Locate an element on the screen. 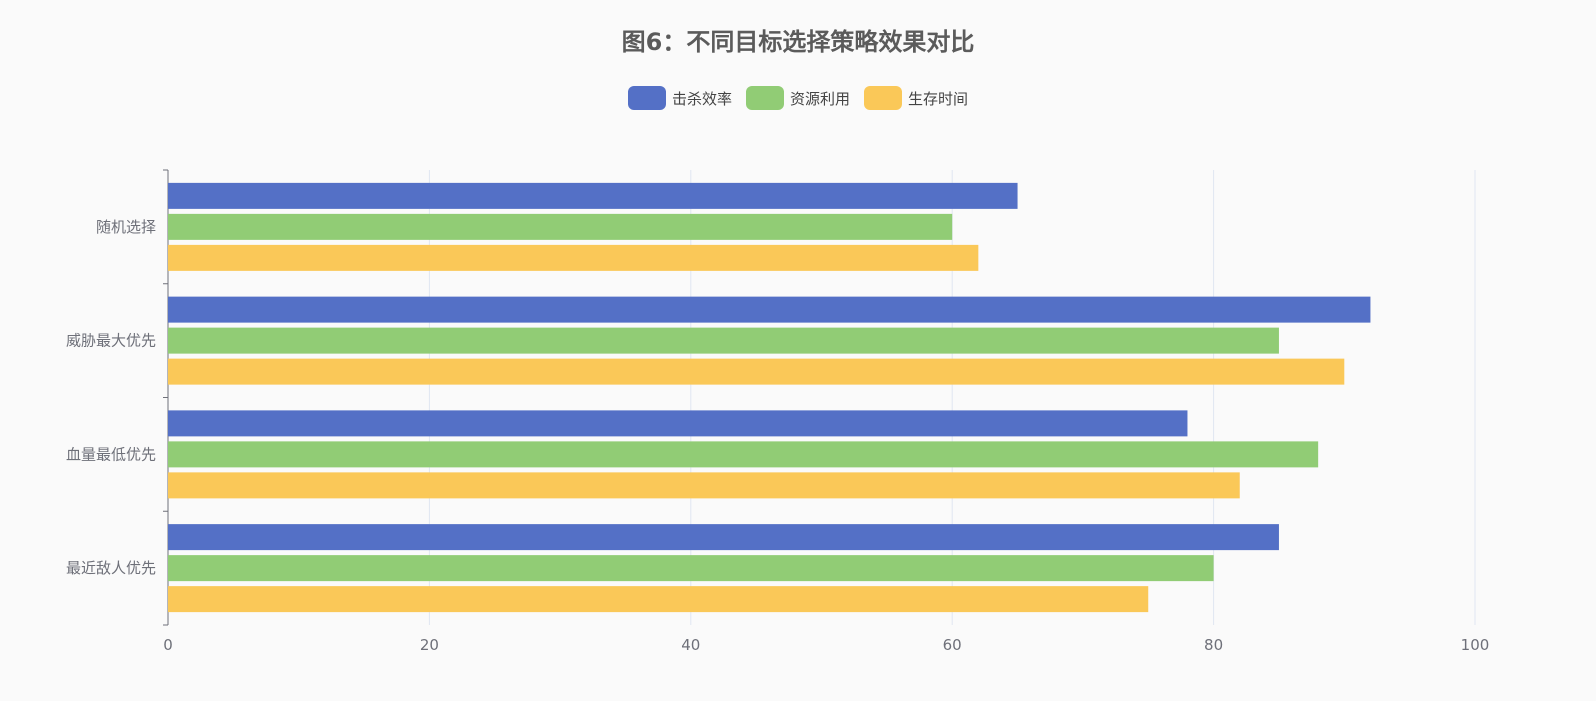 Image resolution: width=1596 pixels, height=701 pixels. legend: 击杀效率 资源利用 生存时间 is located at coordinates (798, 98).